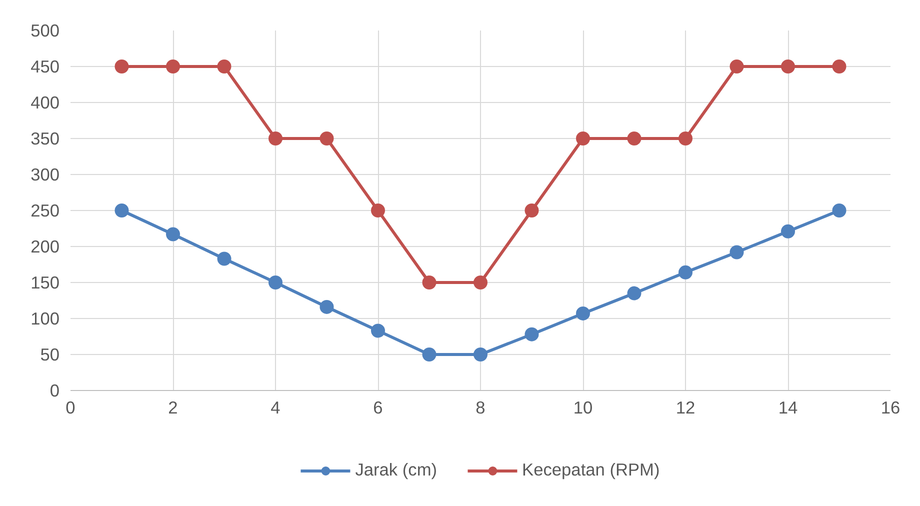 This screenshot has width=920, height=506. Describe the element at coordinates (591, 470) in the screenshot. I see `legend-label: Kecepatan (RPM)` at that location.